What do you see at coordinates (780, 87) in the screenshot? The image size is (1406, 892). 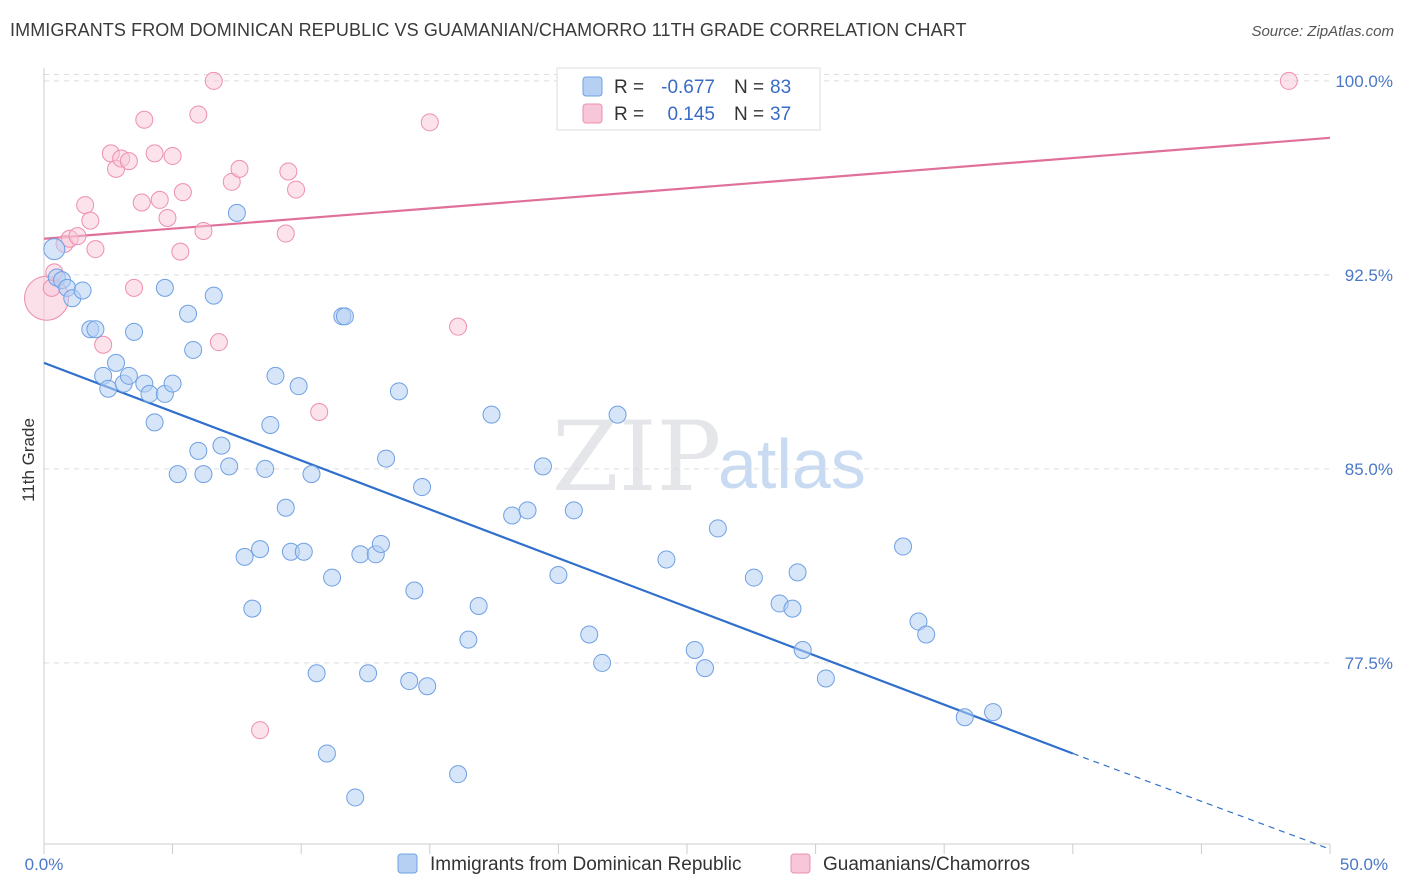 I see `legend-blue-n-value: 83` at bounding box center [780, 87].